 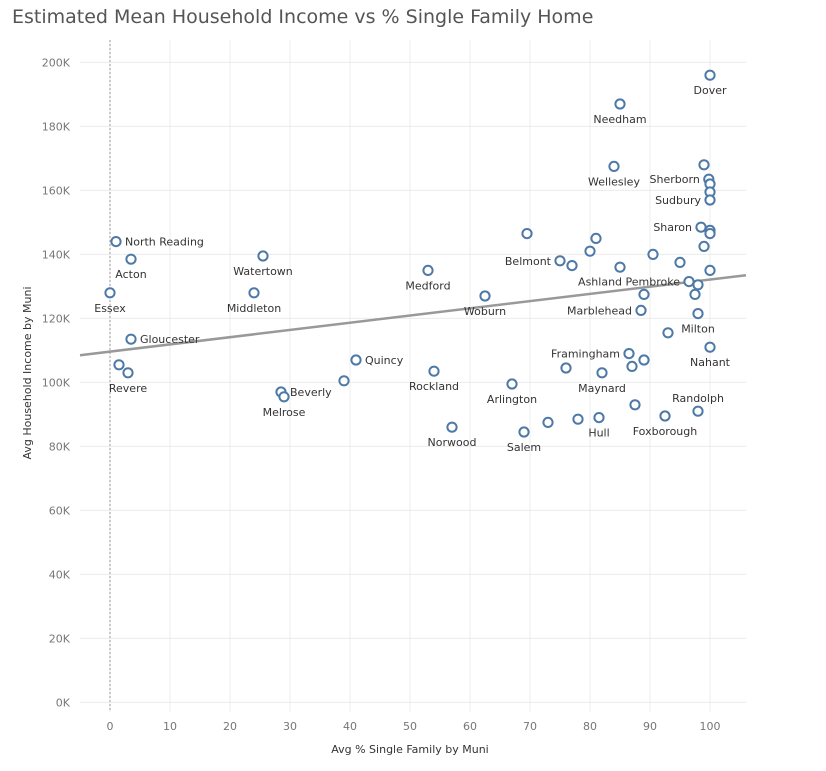 What do you see at coordinates (665, 431) in the screenshot?
I see `point-label: Foxborough` at bounding box center [665, 431].